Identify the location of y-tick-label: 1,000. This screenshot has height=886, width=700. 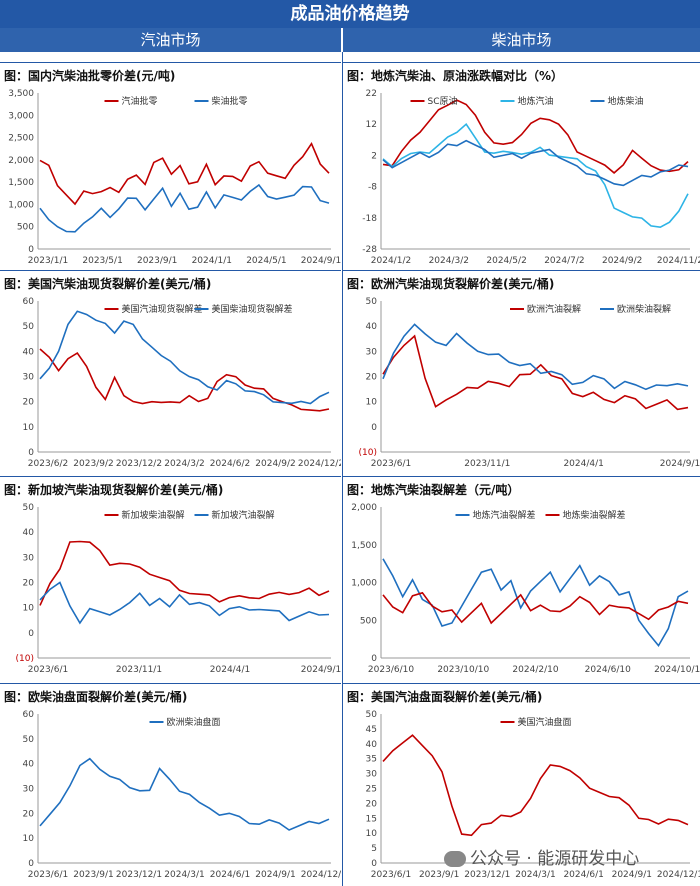
(364, 584).